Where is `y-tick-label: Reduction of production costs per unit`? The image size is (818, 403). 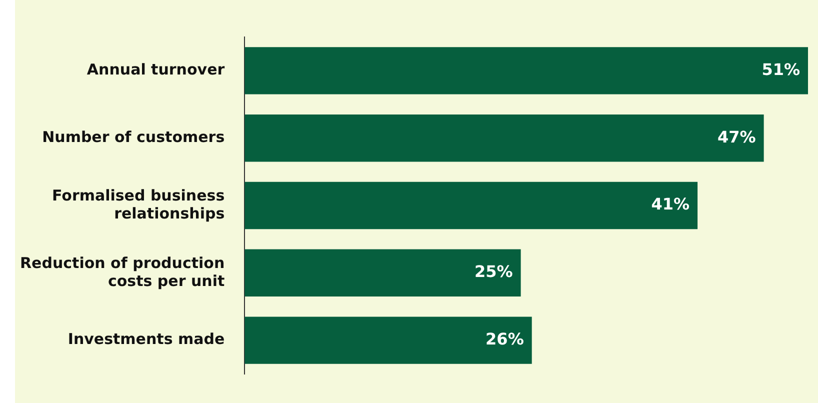 y-tick-label: Reduction of production costs per unit is located at coordinates (122, 272).